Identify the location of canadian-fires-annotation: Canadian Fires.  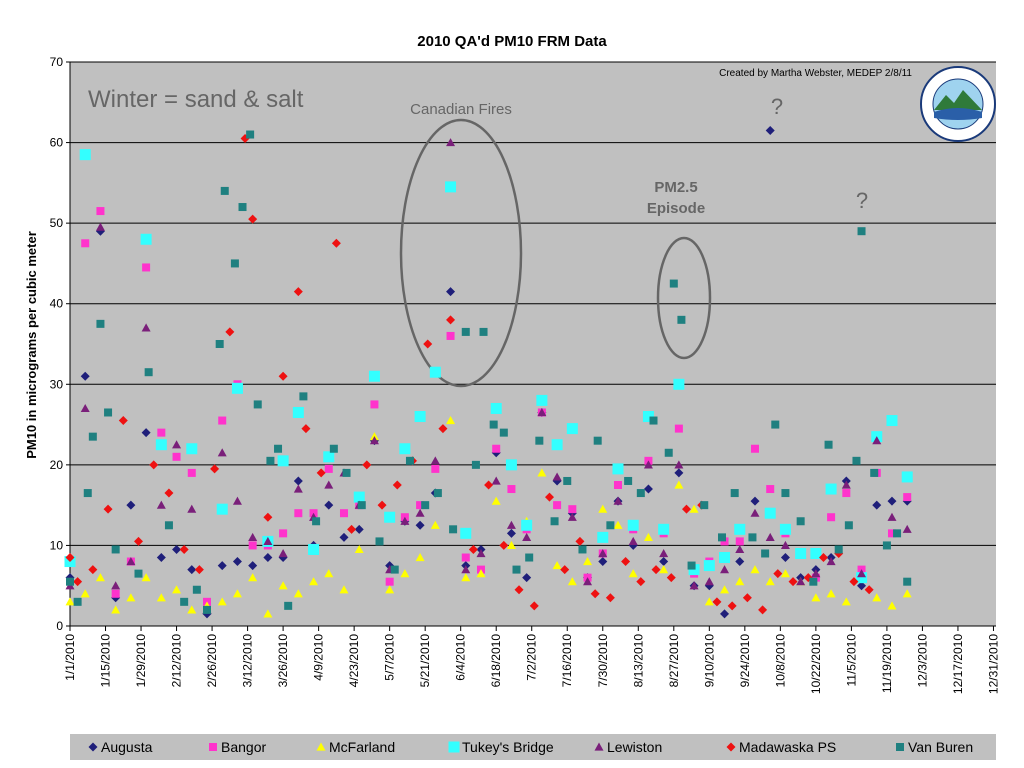
(461, 109).